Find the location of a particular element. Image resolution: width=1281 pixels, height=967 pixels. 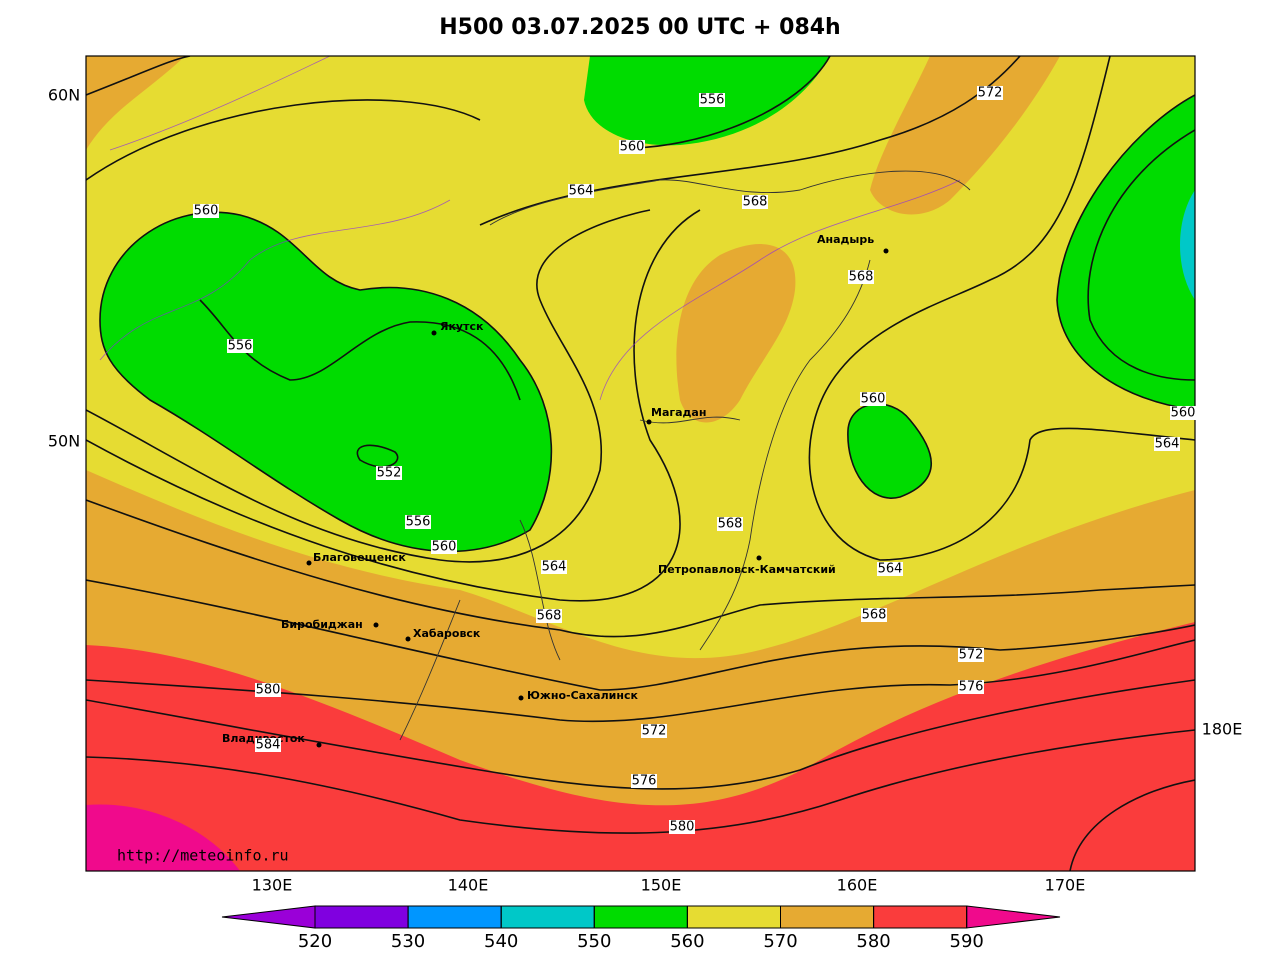

colorbar: 520 530 540 550 560 570 580 590 is located at coordinates (641, 928).